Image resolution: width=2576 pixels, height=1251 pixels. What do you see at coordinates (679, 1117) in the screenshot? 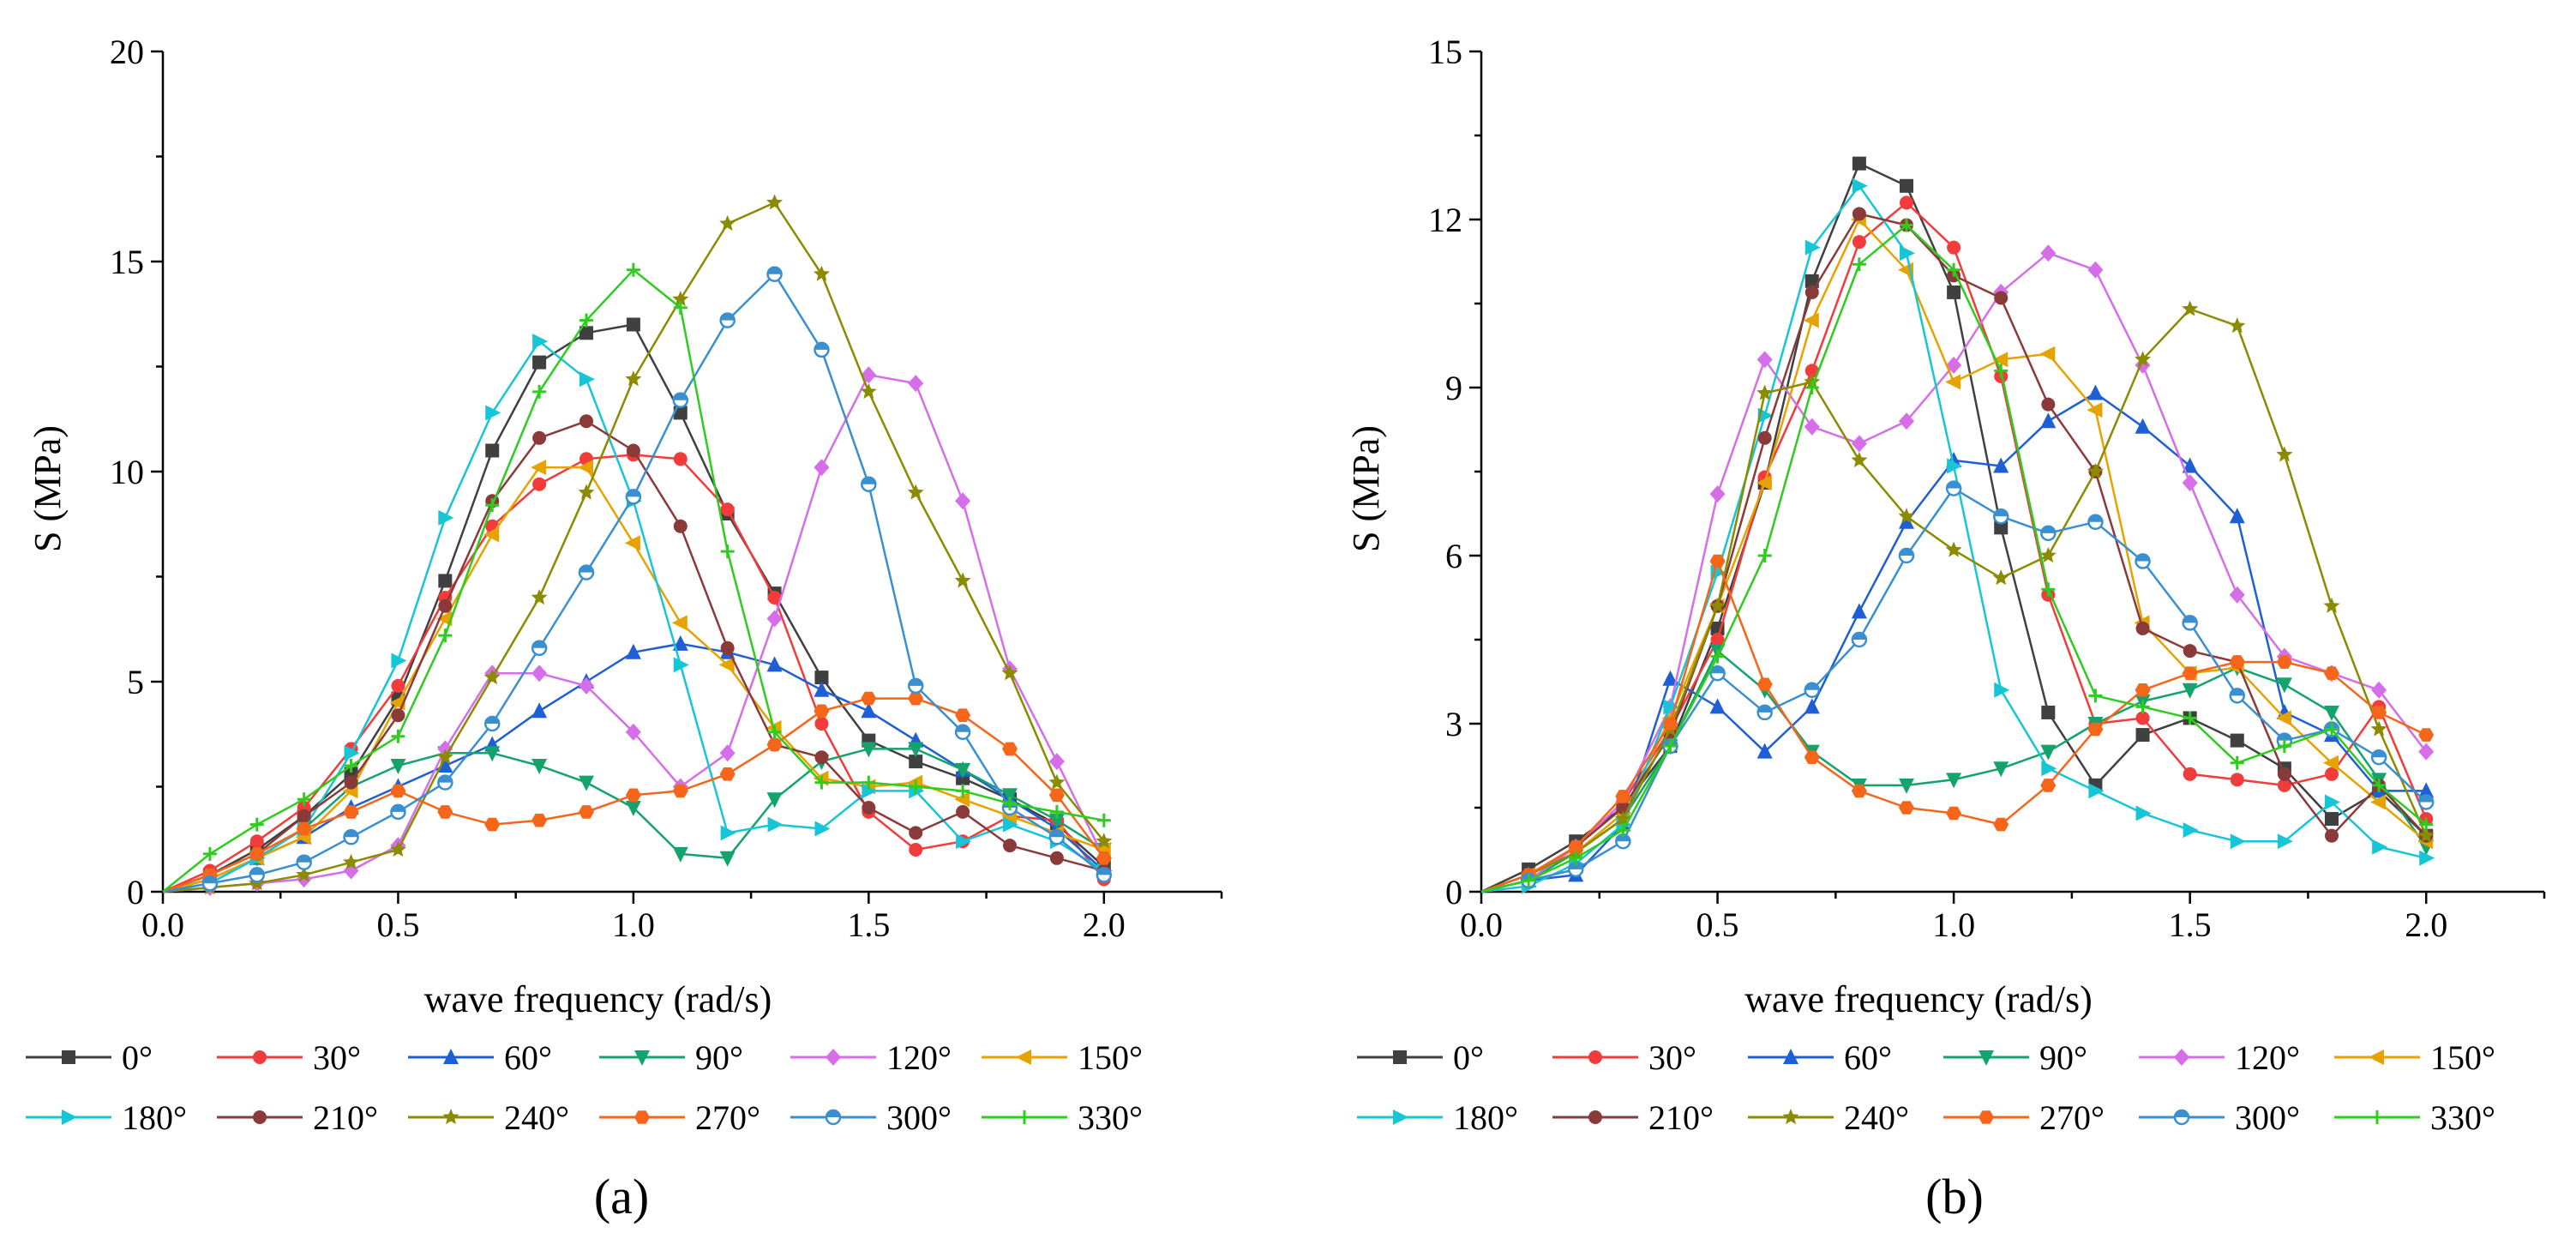
I see `legend-item-a-9: 270°` at bounding box center [679, 1117].